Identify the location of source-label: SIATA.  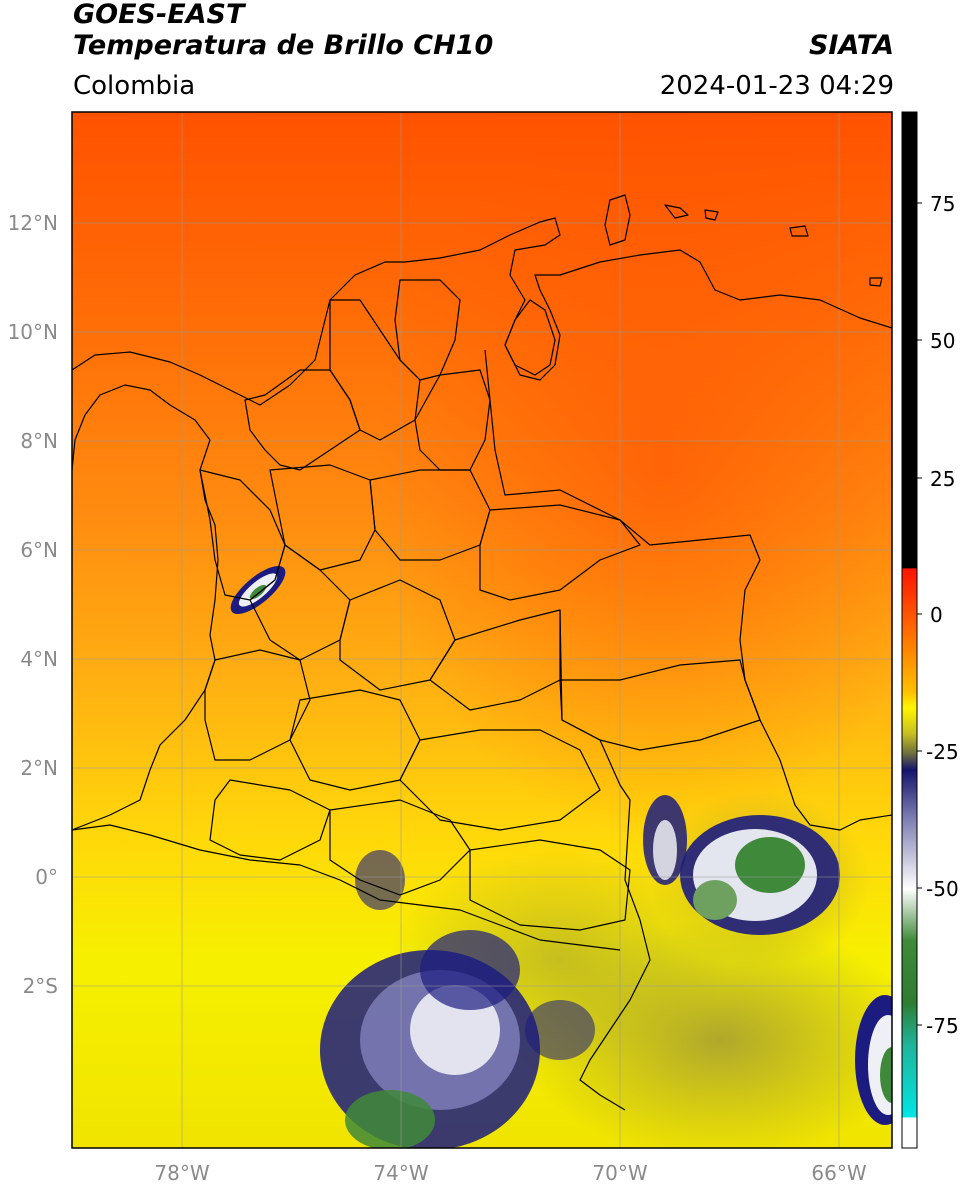
(851, 45).